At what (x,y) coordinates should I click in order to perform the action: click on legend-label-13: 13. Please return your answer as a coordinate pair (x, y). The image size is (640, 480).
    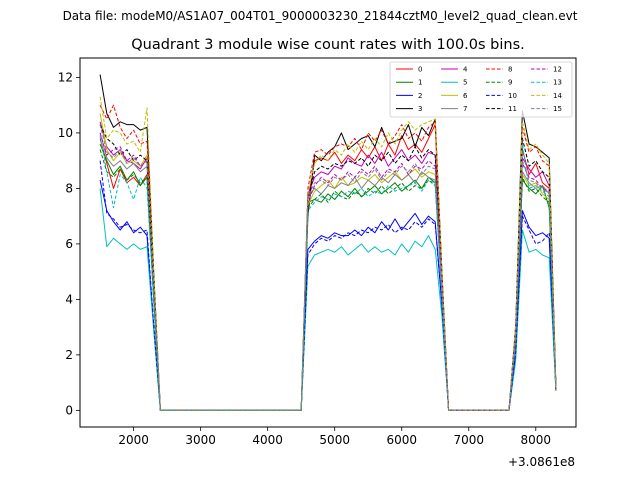
    Looking at the image, I should click on (557, 83).